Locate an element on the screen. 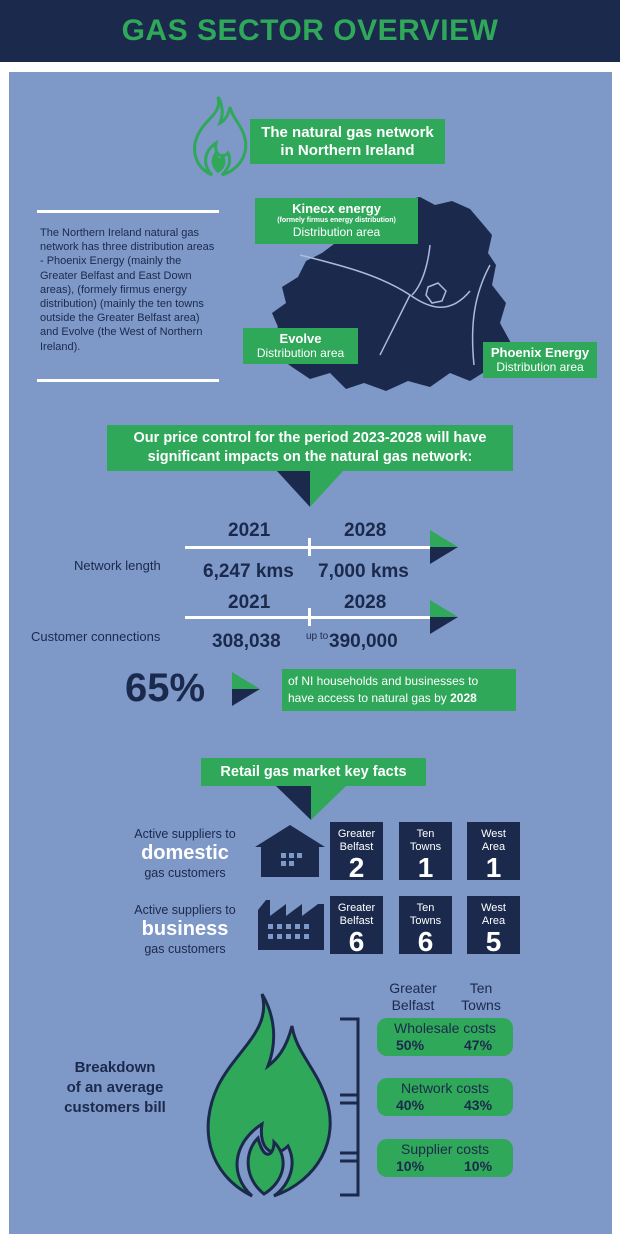  evolve-sub: Distribution area is located at coordinates (300, 353).